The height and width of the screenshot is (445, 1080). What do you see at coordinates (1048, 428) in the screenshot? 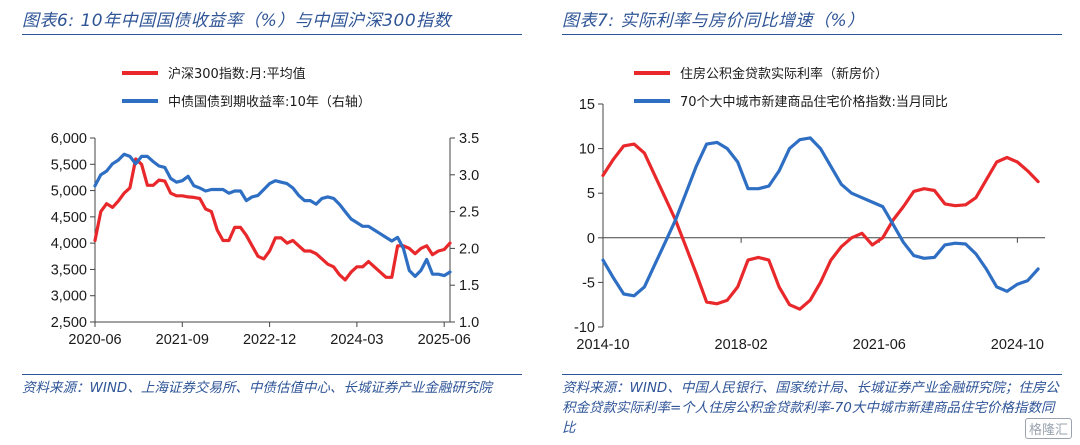
I see `watermark-logo: 格隆汇` at bounding box center [1048, 428].